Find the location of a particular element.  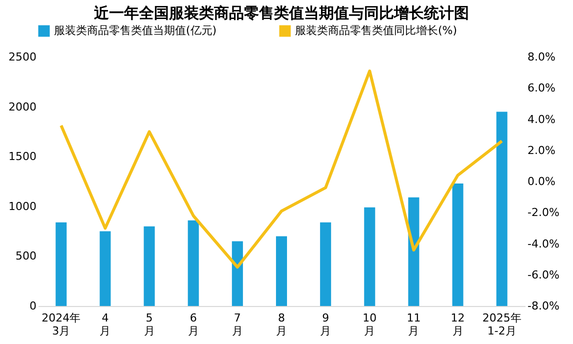

x-tick-label: 2025年 1-2月 is located at coordinates (502, 325).